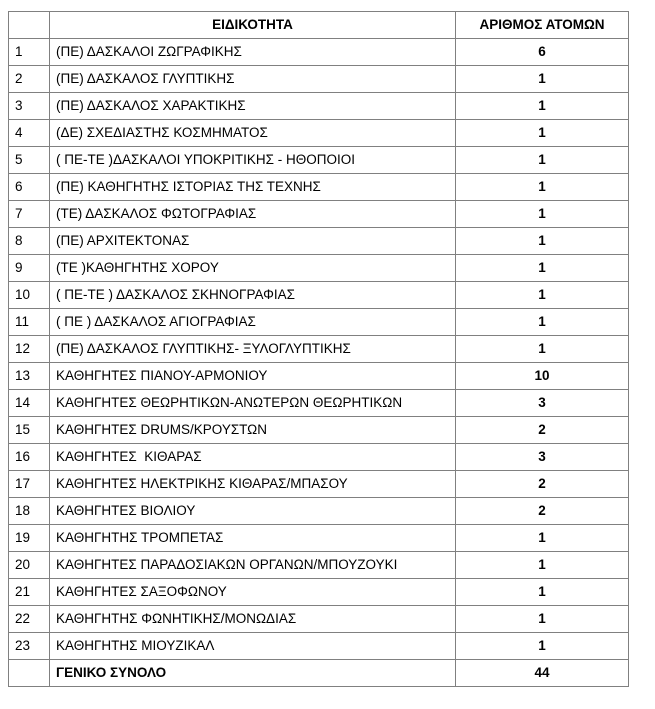 Image resolution: width=655 pixels, height=709 pixels. I want to click on total-row-index-cell, so click(29, 673).